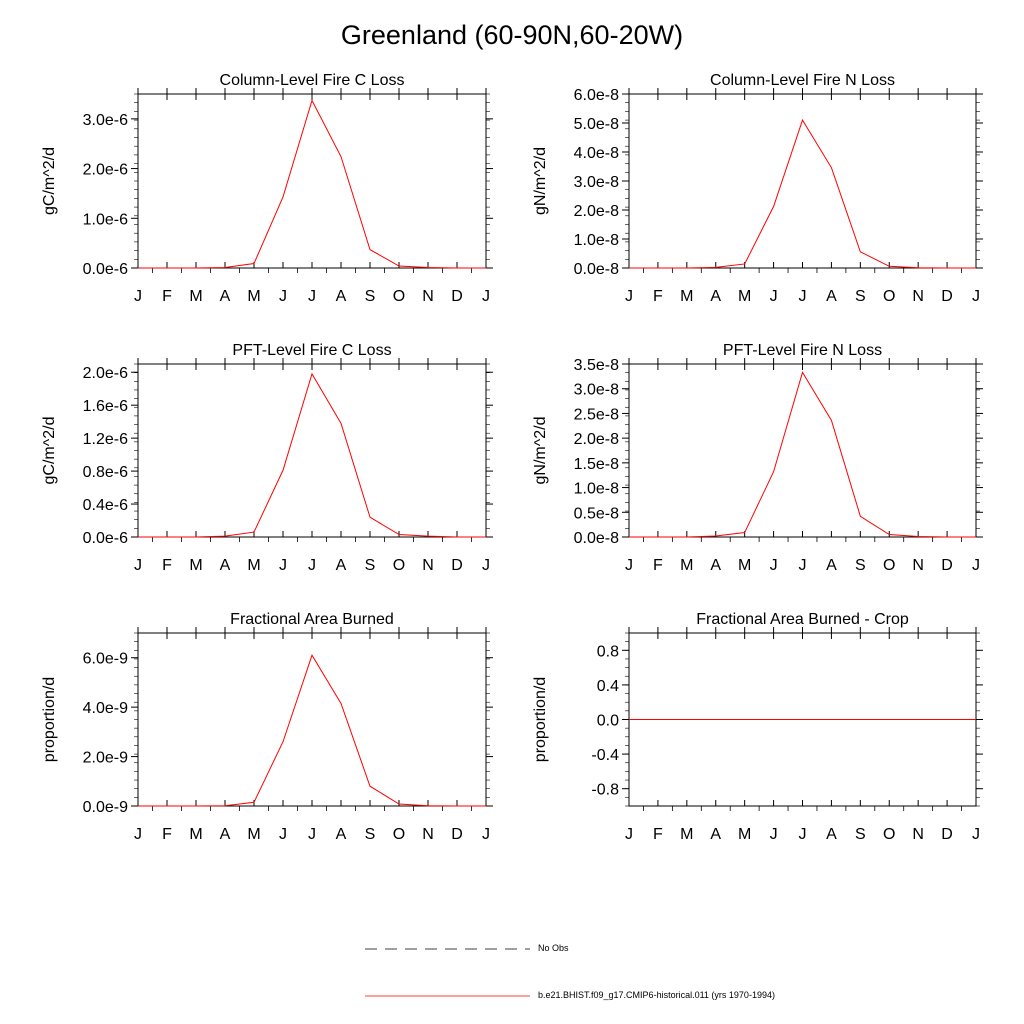  I want to click on y-tick-label: 0.5e-8, so click(596, 513).